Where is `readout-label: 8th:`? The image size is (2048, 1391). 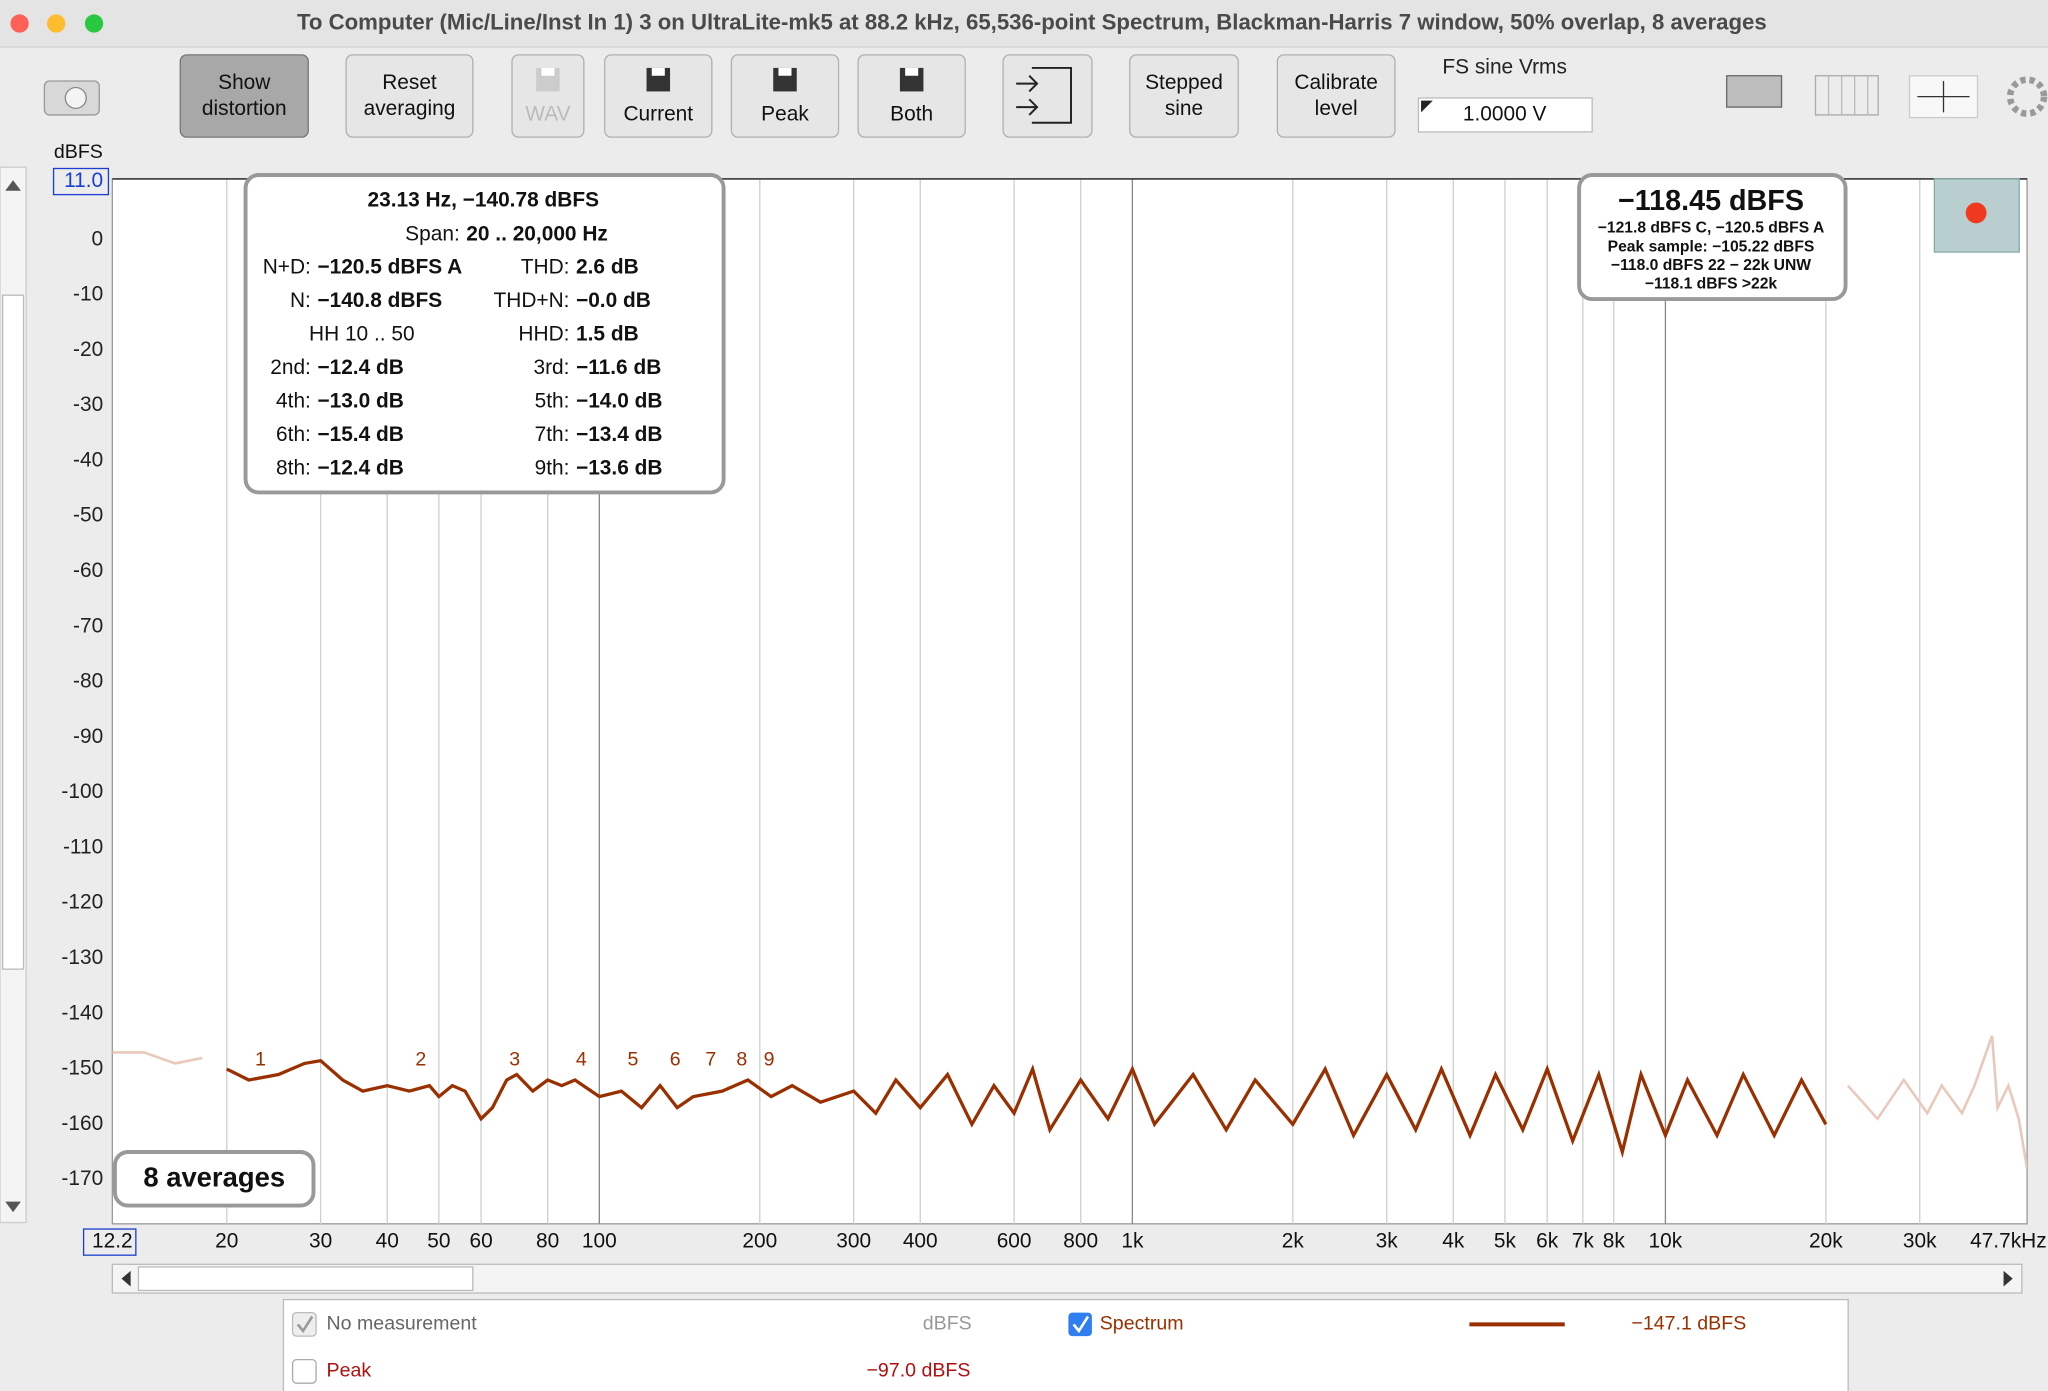
readout-label: 8th: is located at coordinates (293, 468).